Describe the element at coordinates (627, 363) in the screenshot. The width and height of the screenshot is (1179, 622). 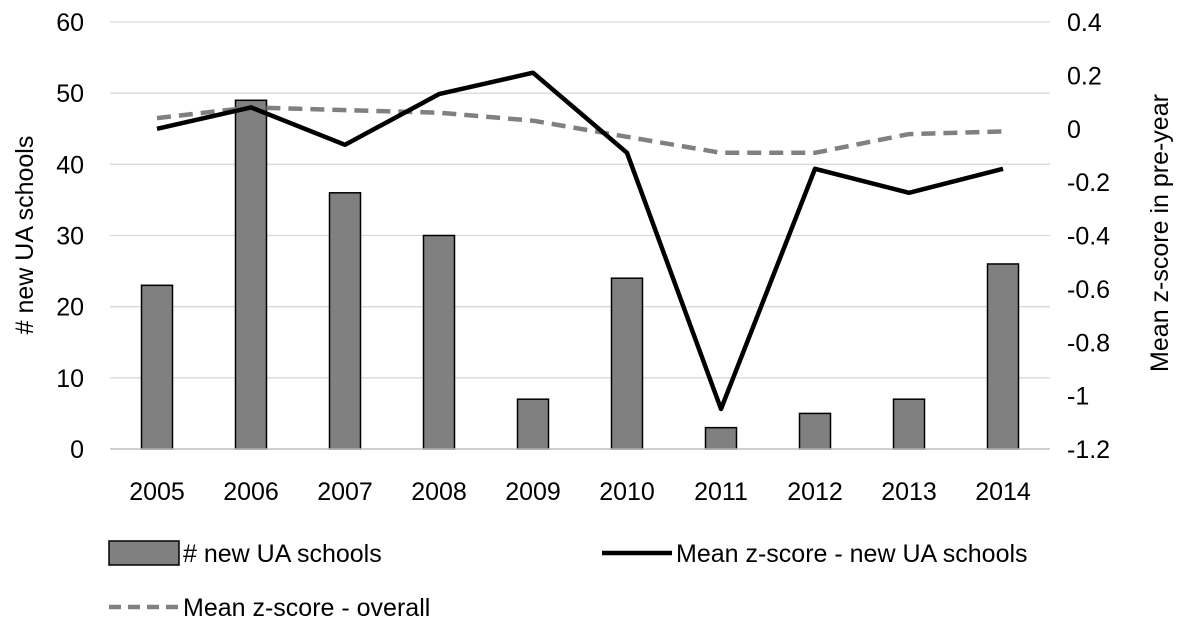
I see `bar-2010` at that location.